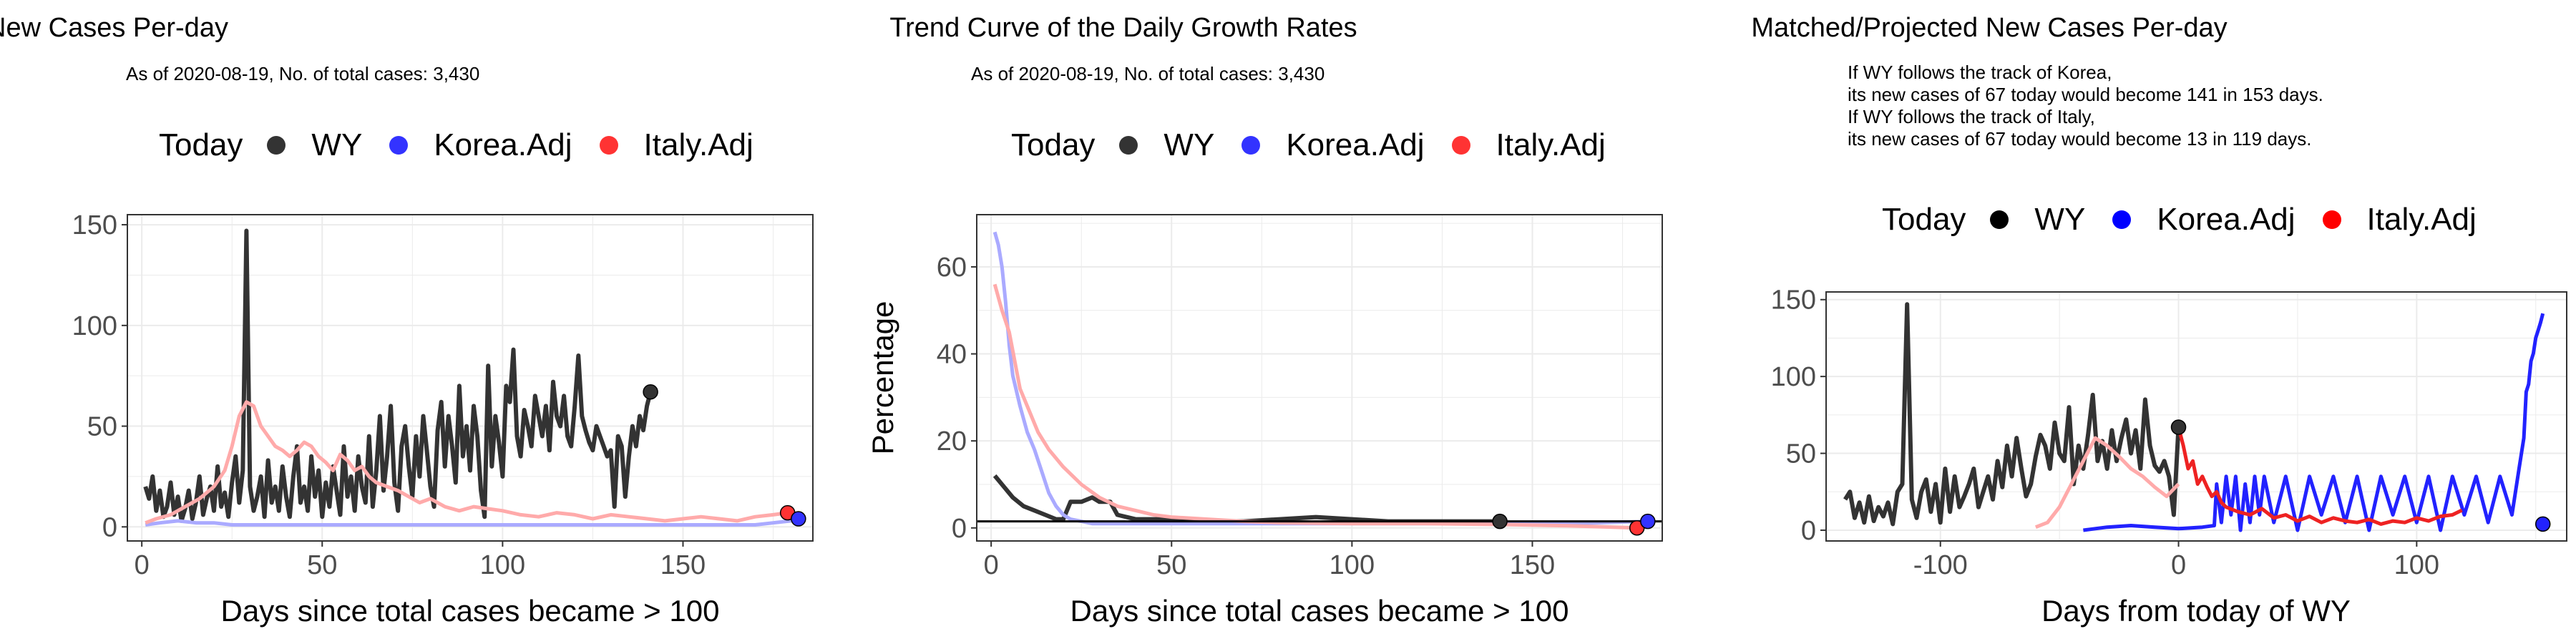  What do you see at coordinates (882, 378) in the screenshot?
I see `y-axis-label: Percentage` at bounding box center [882, 378].